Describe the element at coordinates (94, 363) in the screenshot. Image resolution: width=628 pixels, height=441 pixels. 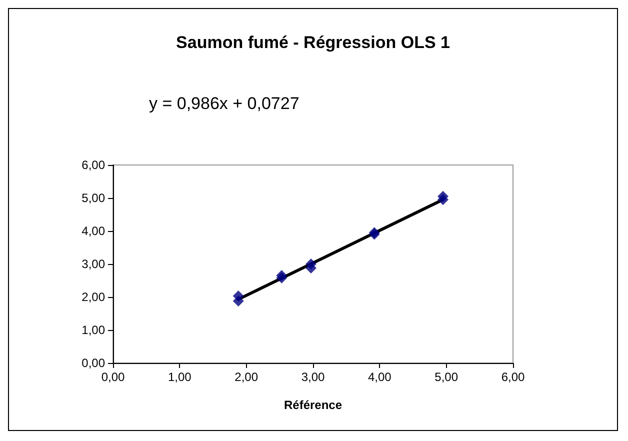
I see `y-tick-label: 0,00` at that location.